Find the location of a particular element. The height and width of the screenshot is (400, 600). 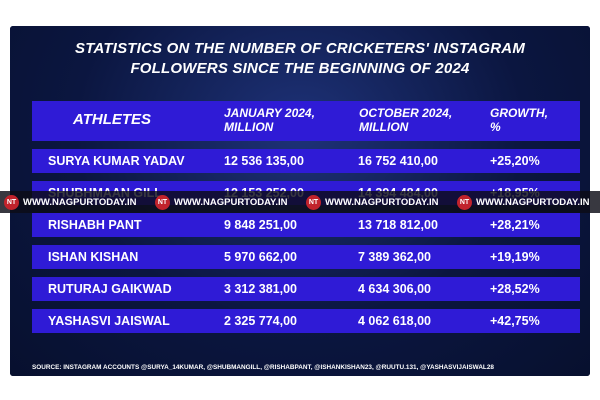

header-october: OCTOBER 2024, MILLION is located at coordinates (405, 120).